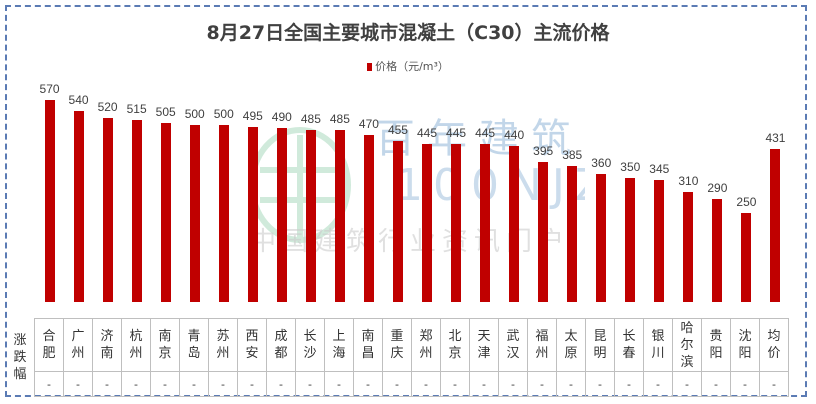  What do you see at coordinates (659, 168) in the screenshot?
I see `bar-value-label: 345` at bounding box center [659, 168].